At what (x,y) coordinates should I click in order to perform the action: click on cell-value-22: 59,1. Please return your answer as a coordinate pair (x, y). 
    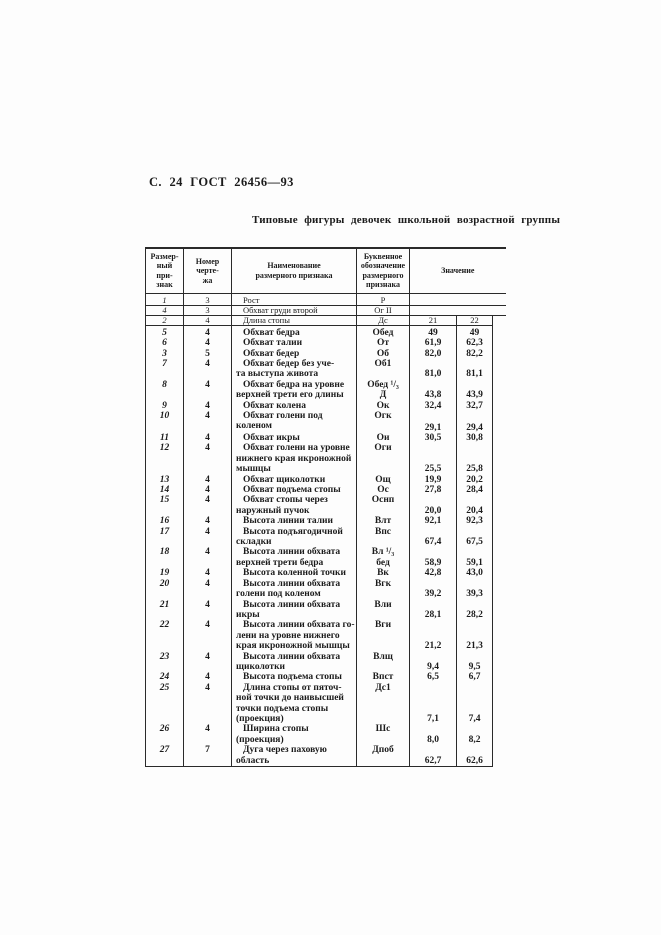
    Looking at the image, I should click on (474, 558).